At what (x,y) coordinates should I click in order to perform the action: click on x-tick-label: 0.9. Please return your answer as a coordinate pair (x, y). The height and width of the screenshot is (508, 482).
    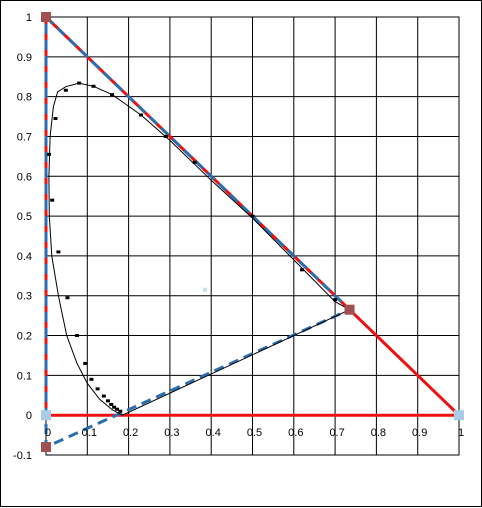
    Looking at the image, I should click on (419, 433).